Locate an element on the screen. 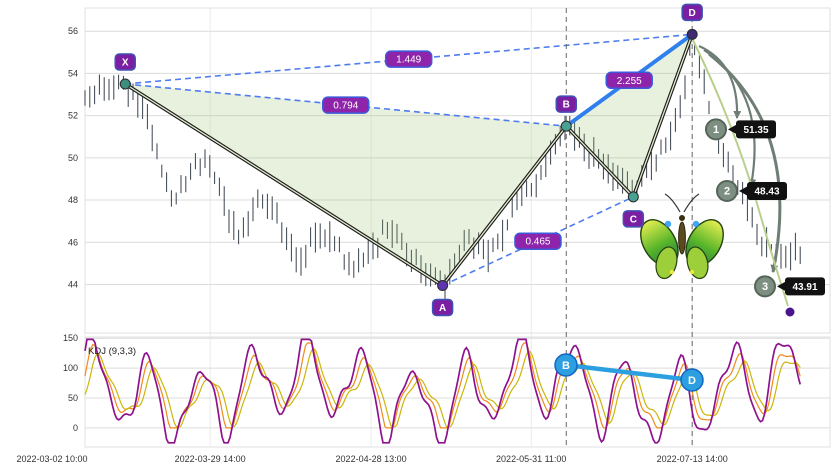 The width and height of the screenshot is (838, 473). projection-end-dot is located at coordinates (790, 312).